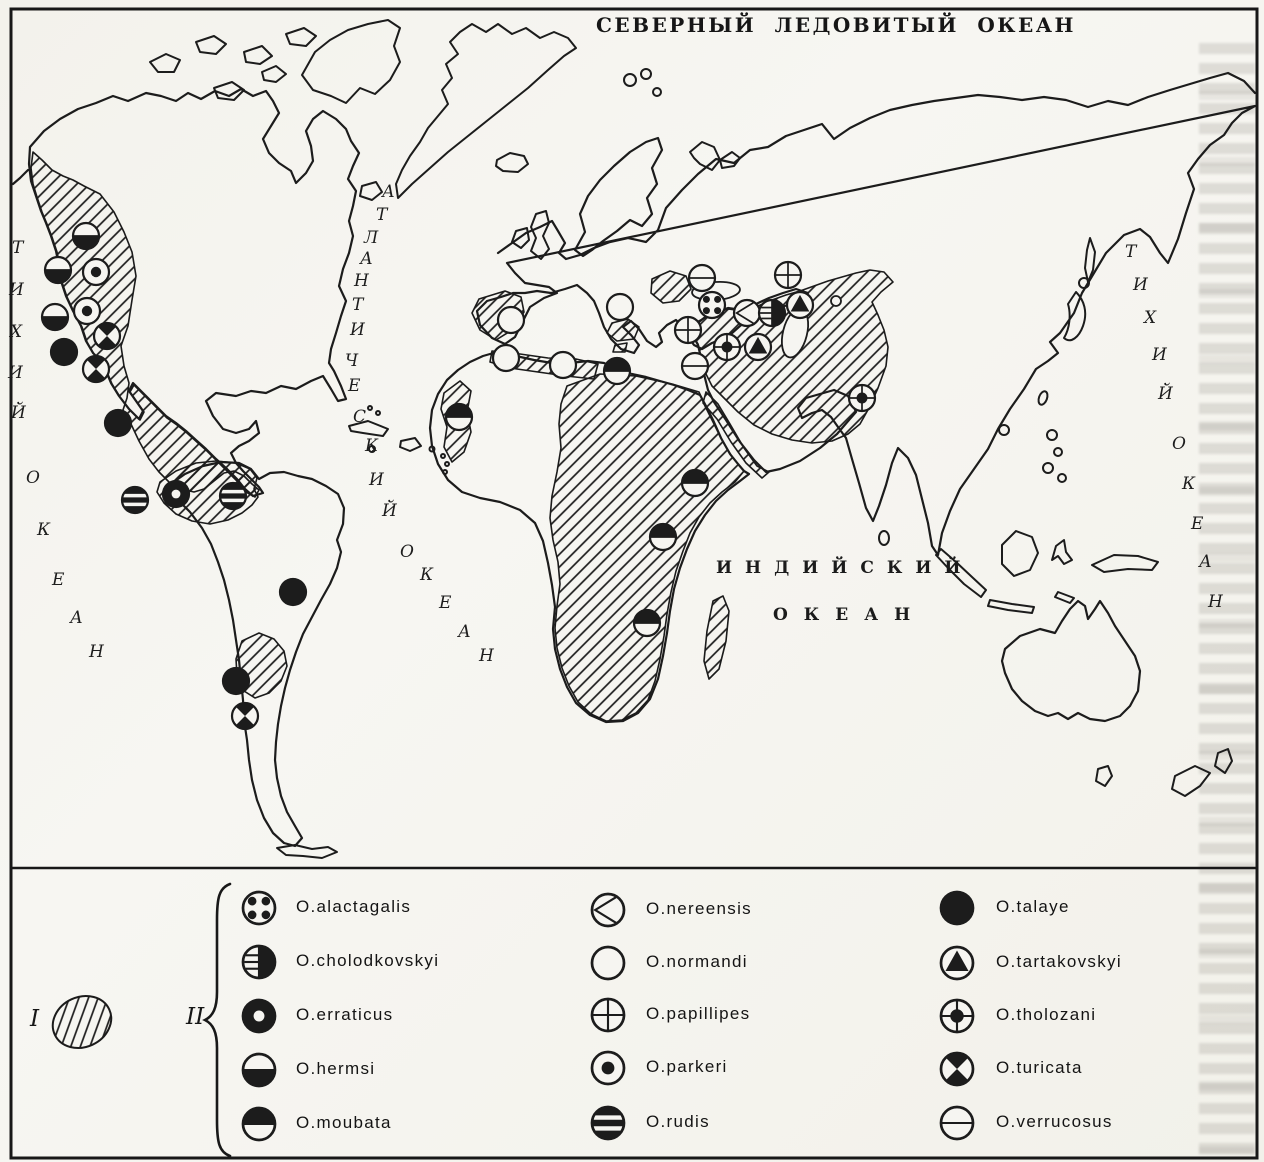 This screenshot has width=1264, height=1162. Describe the element at coordinates (1047, 572) in the screenshot. I see `indonesia` at that location.